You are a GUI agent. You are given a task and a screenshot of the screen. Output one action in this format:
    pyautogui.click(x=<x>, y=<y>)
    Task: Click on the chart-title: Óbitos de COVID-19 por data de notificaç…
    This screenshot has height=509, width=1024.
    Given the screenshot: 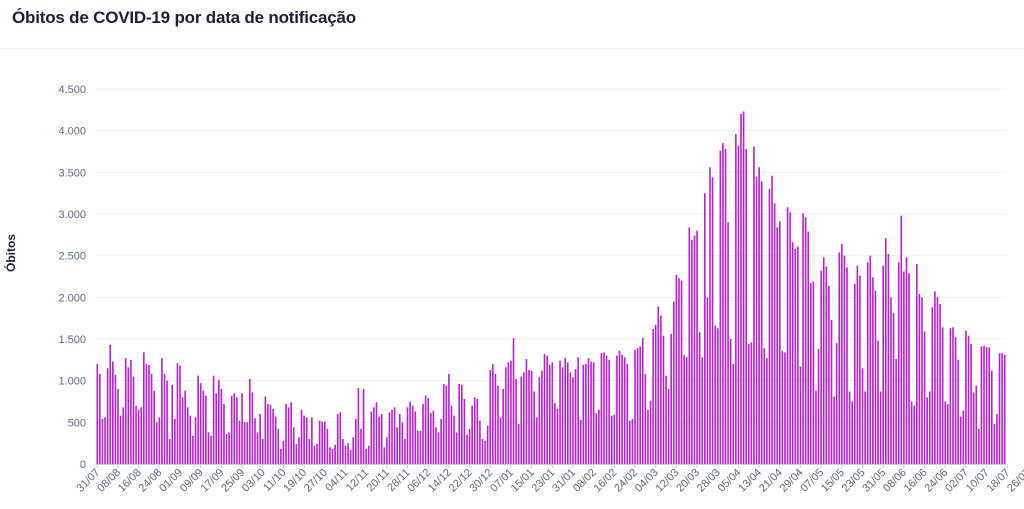 What is the action you would take?
    pyautogui.click(x=184, y=17)
    